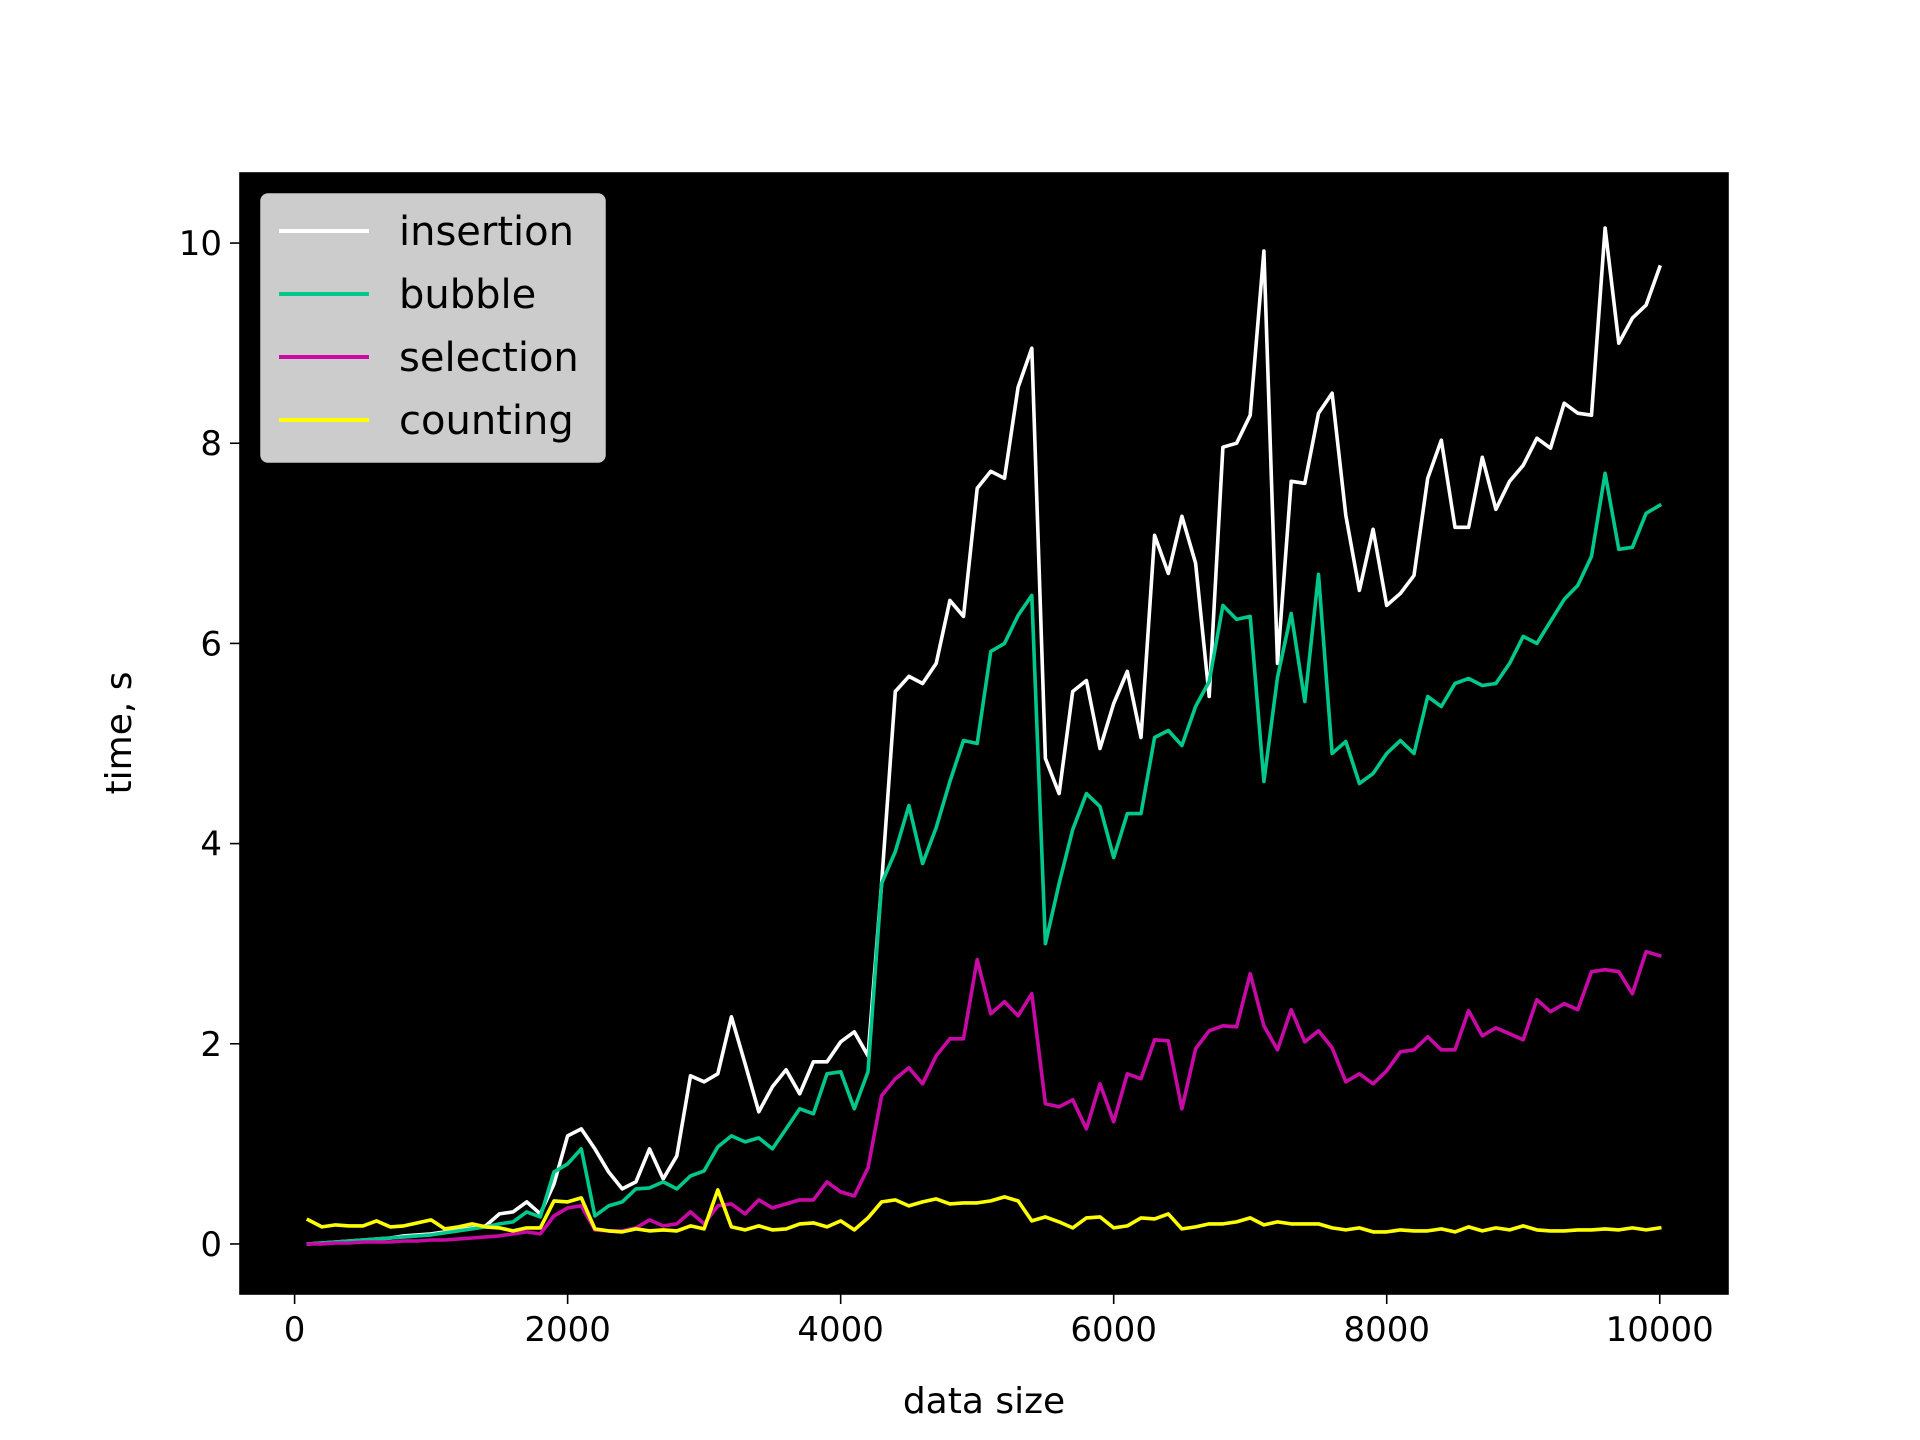 The width and height of the screenshot is (1920, 1440). What do you see at coordinates (1113, 1330) in the screenshot?
I see `x-tick-label: 6000` at bounding box center [1113, 1330].